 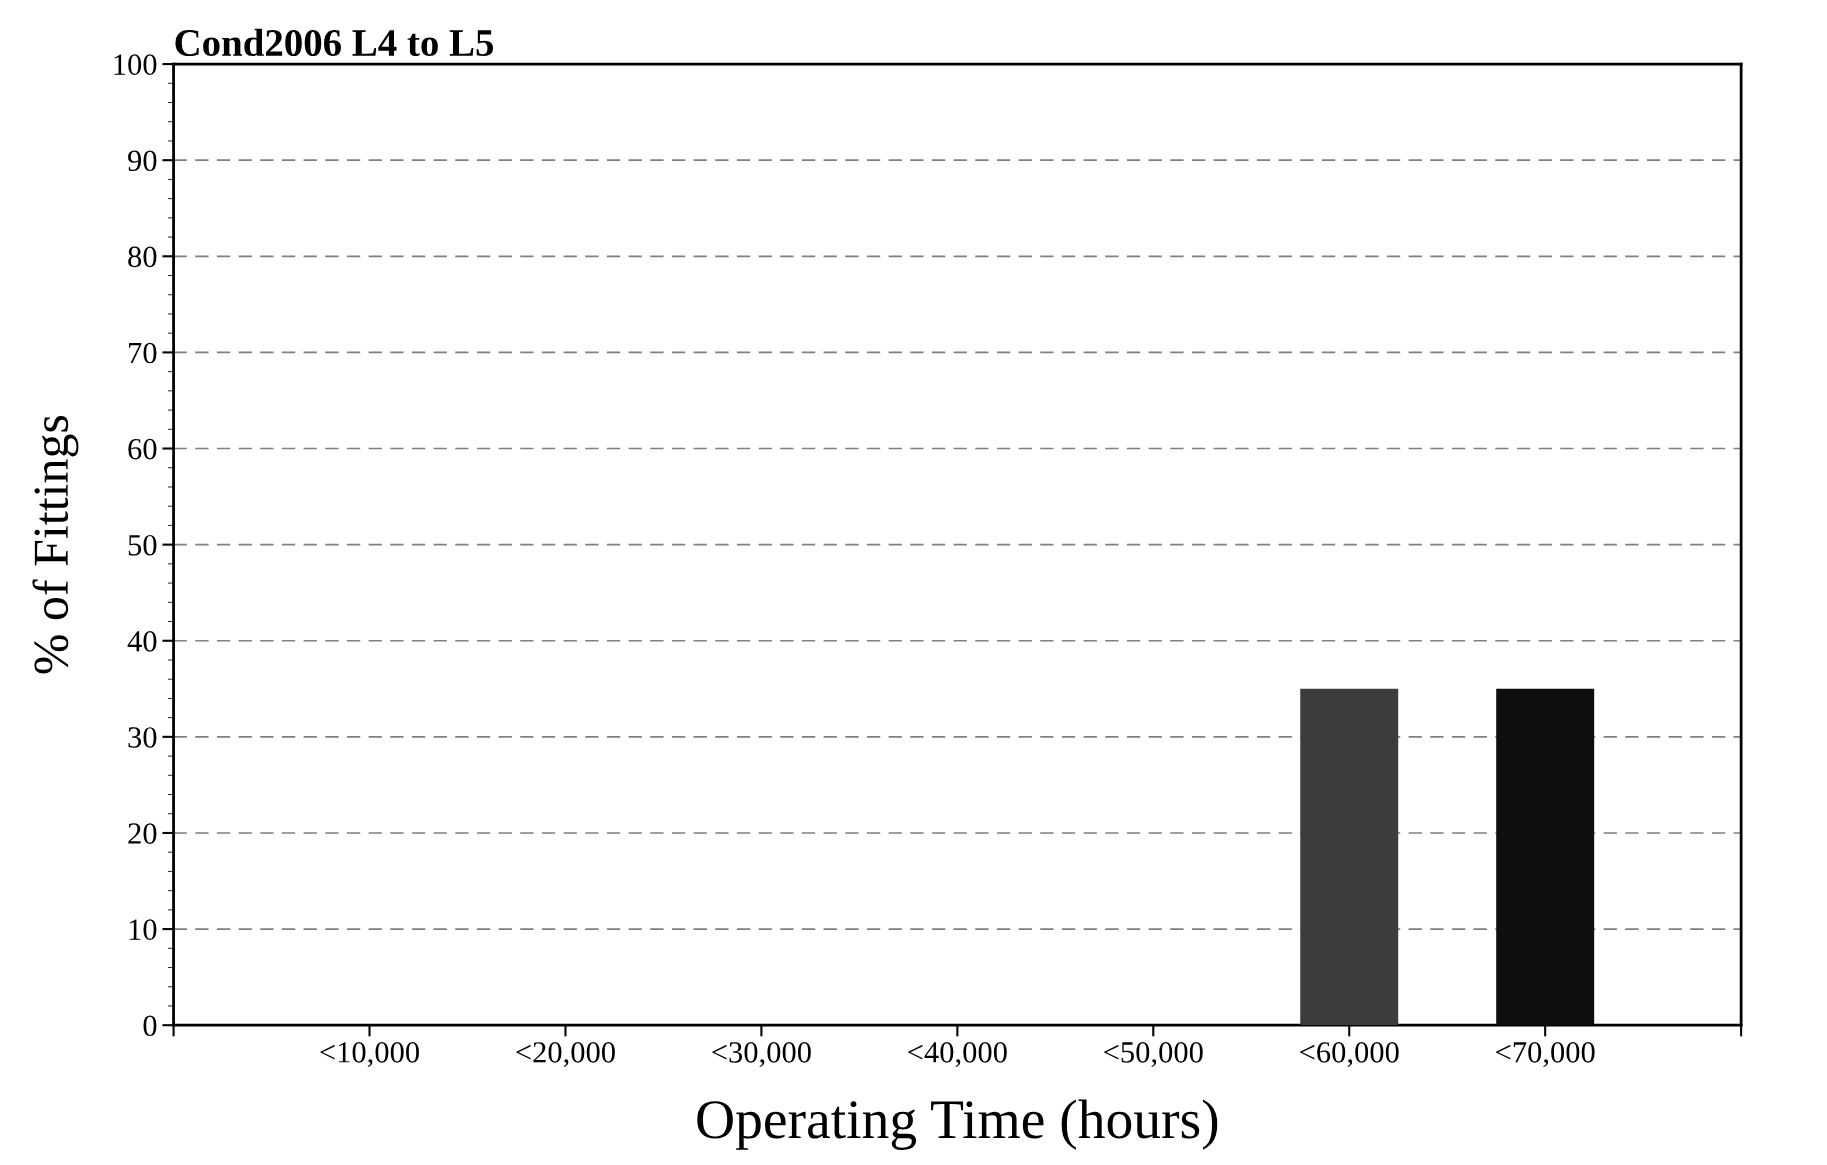 I want to click on y-tick-label: 30, so click(x=142, y=737).